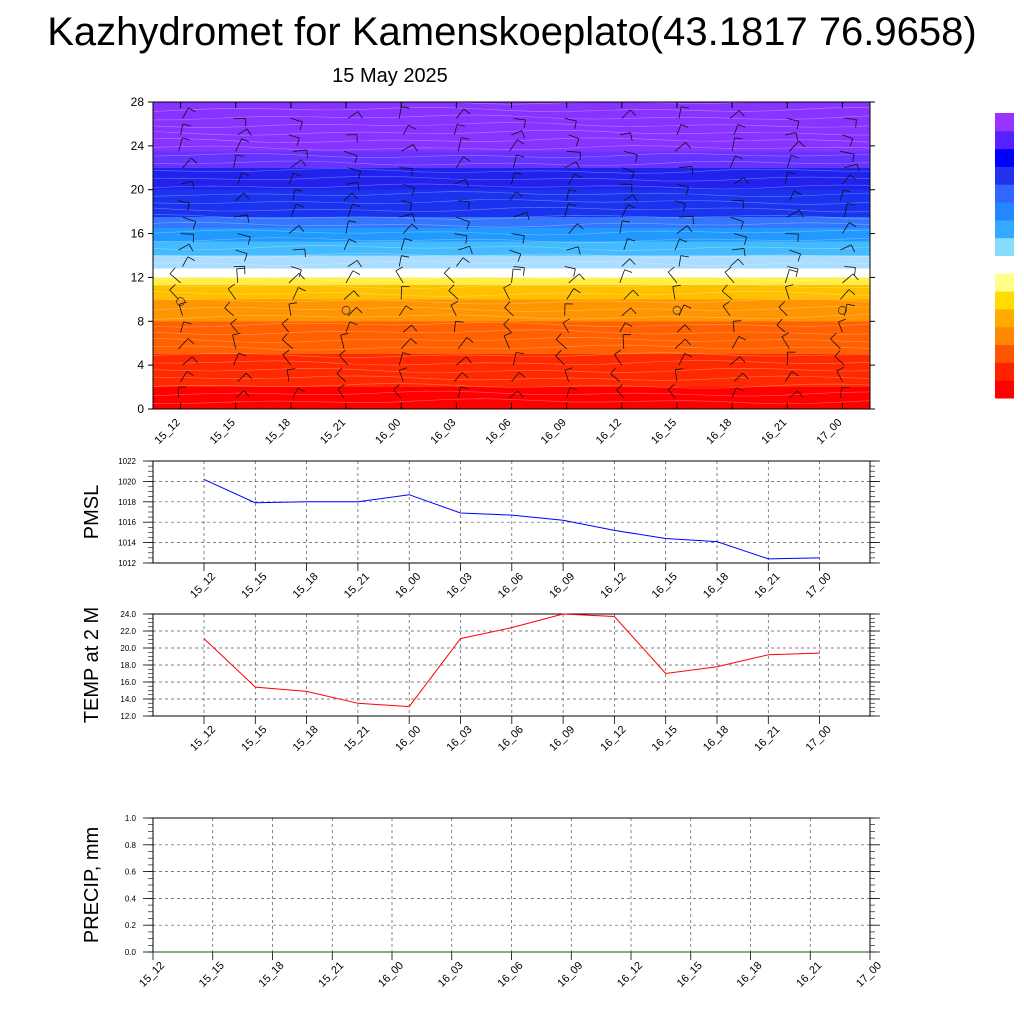 The width and height of the screenshot is (1024, 1024). Describe the element at coordinates (819, 739) in the screenshot. I see `x-tick-label: 17_00` at that location.